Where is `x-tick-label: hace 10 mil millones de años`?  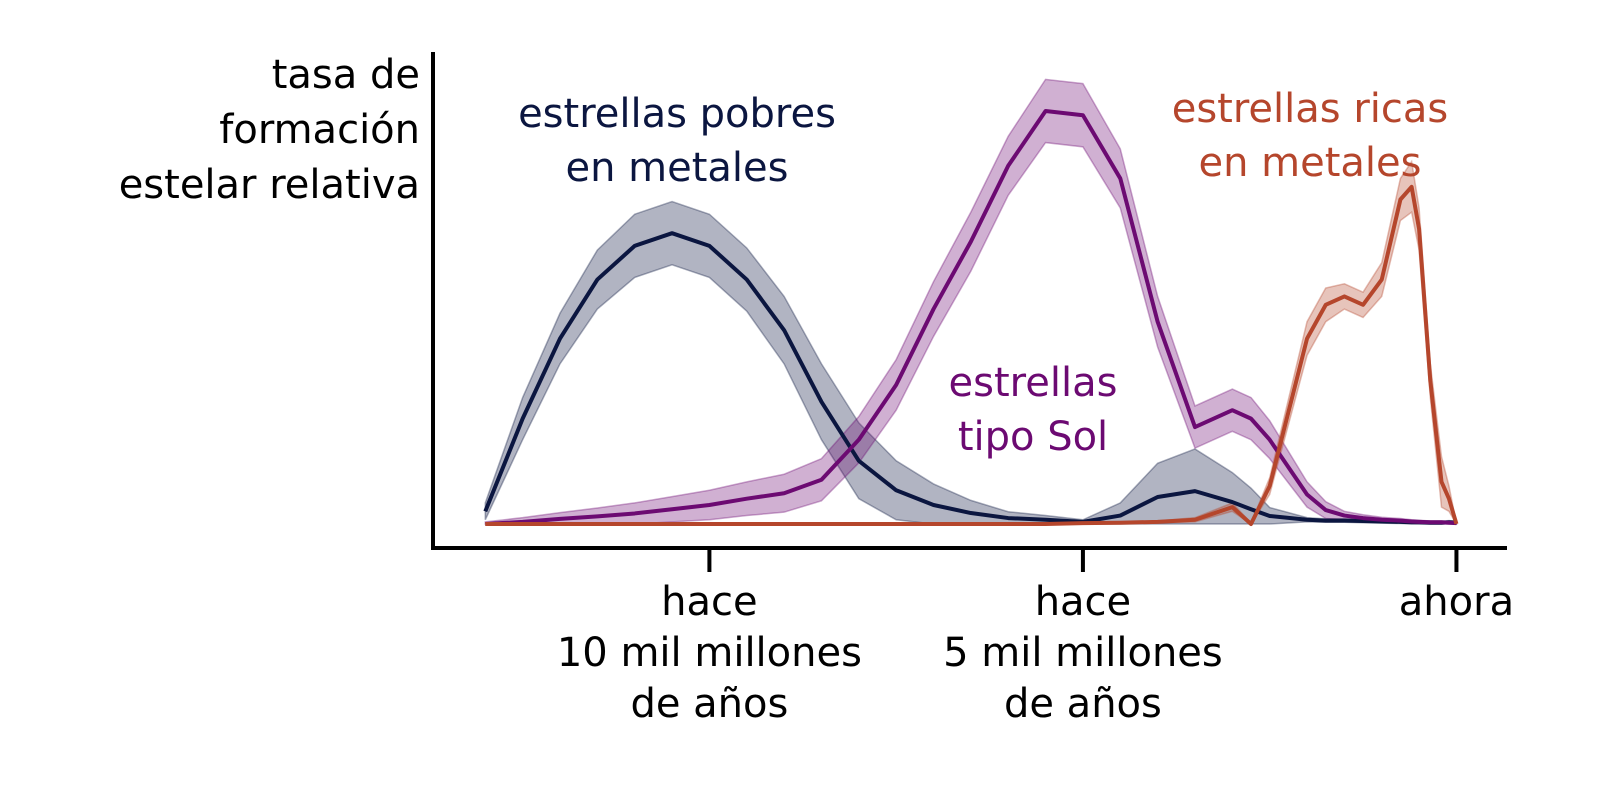
x-tick-label: hace 10 mil millones de años is located at coordinates (709, 653).